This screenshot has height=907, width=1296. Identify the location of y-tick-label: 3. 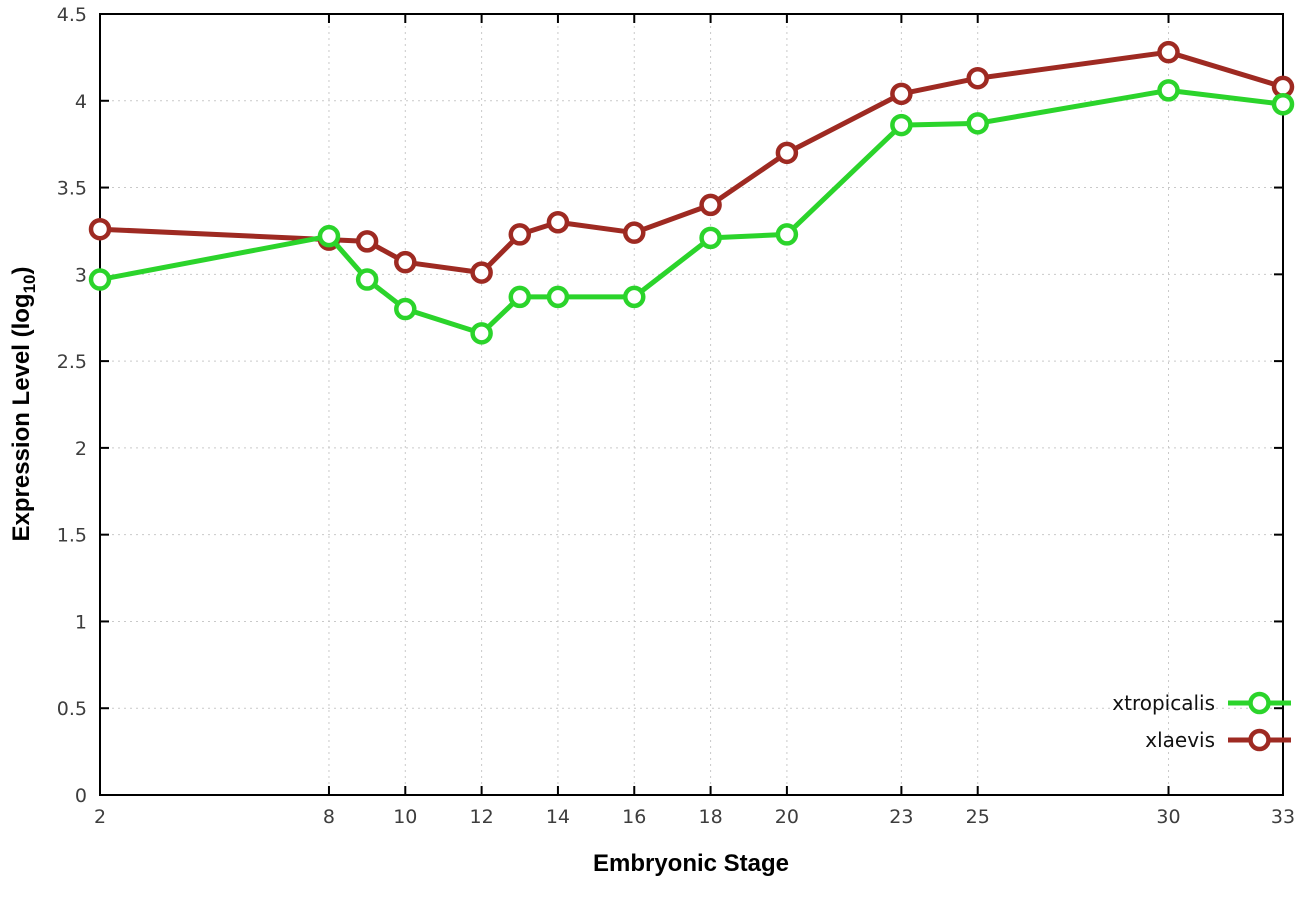
(81, 275).